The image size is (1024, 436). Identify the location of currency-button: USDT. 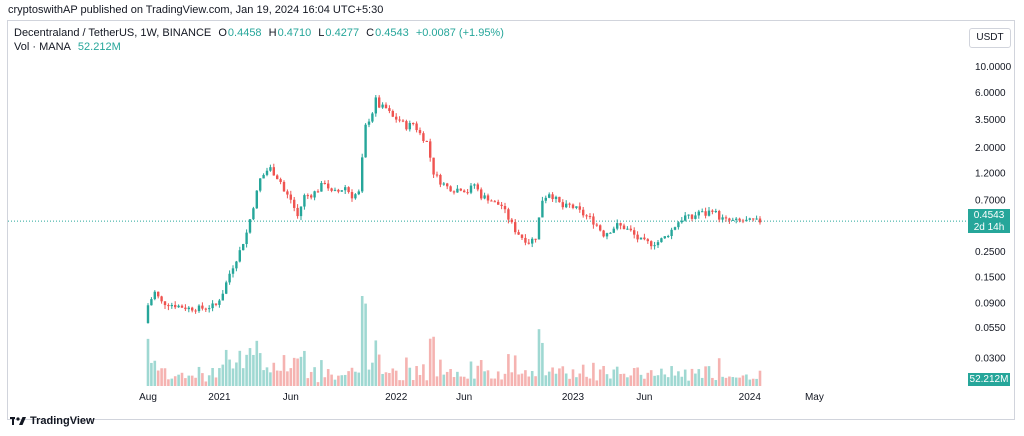
(990, 38).